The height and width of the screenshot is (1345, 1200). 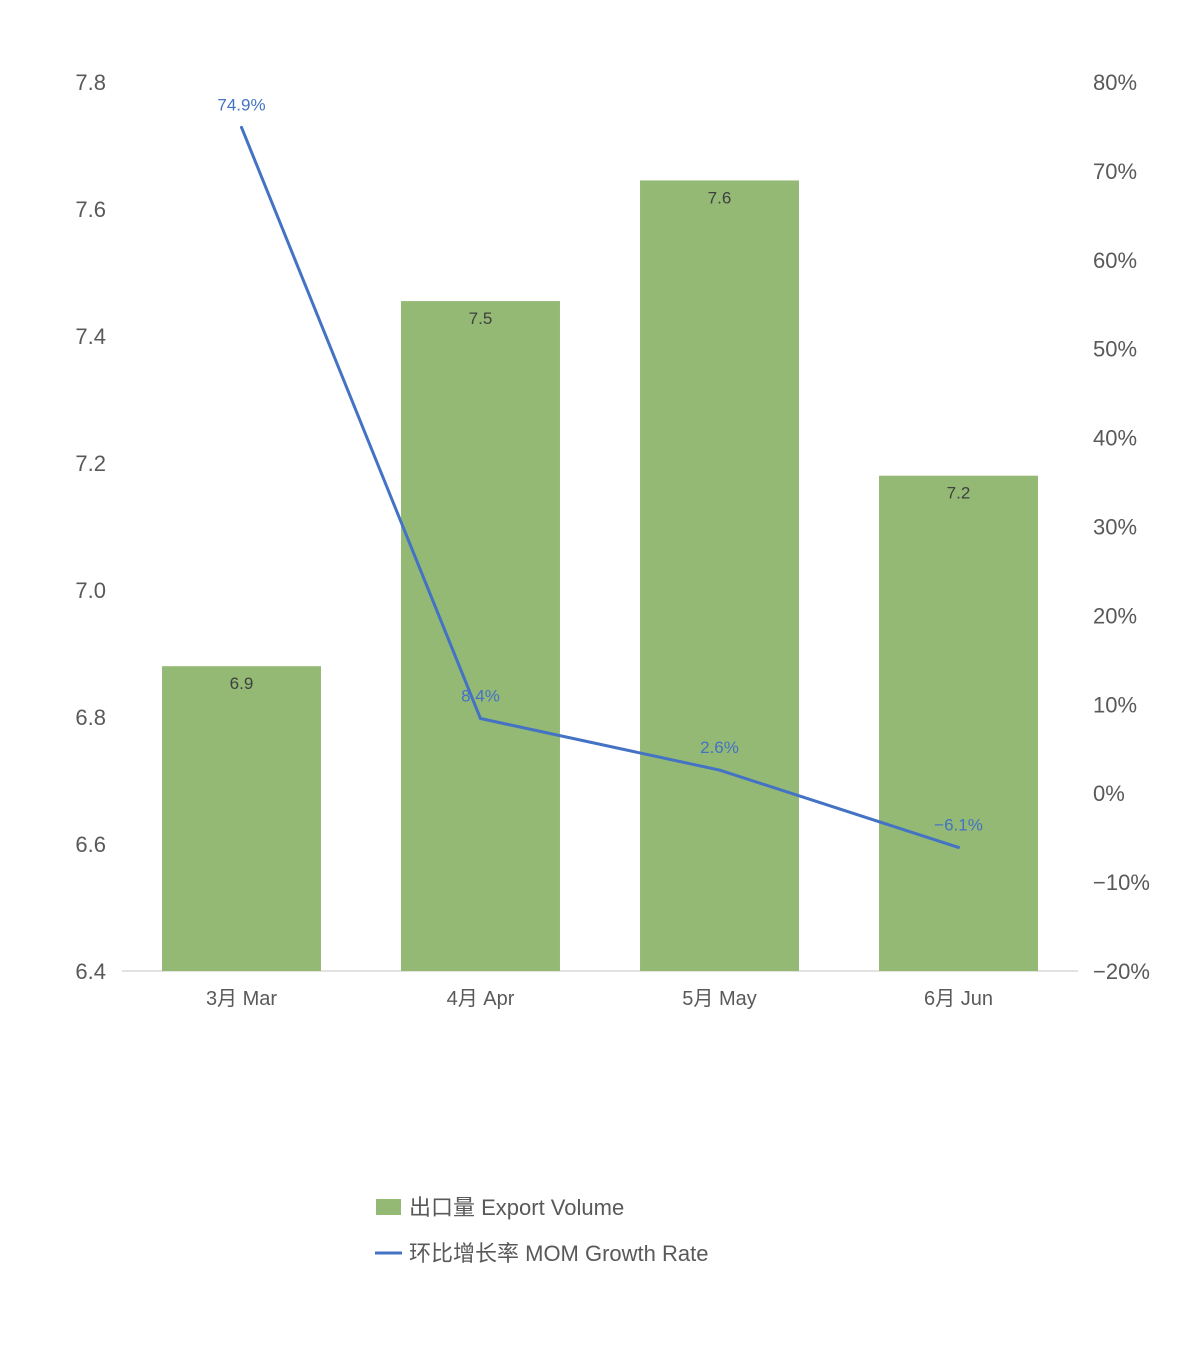 What do you see at coordinates (541, 1230) in the screenshot?
I see `legend: 出口量 Export Volume 环比增长率 MOM Growth Rate` at bounding box center [541, 1230].